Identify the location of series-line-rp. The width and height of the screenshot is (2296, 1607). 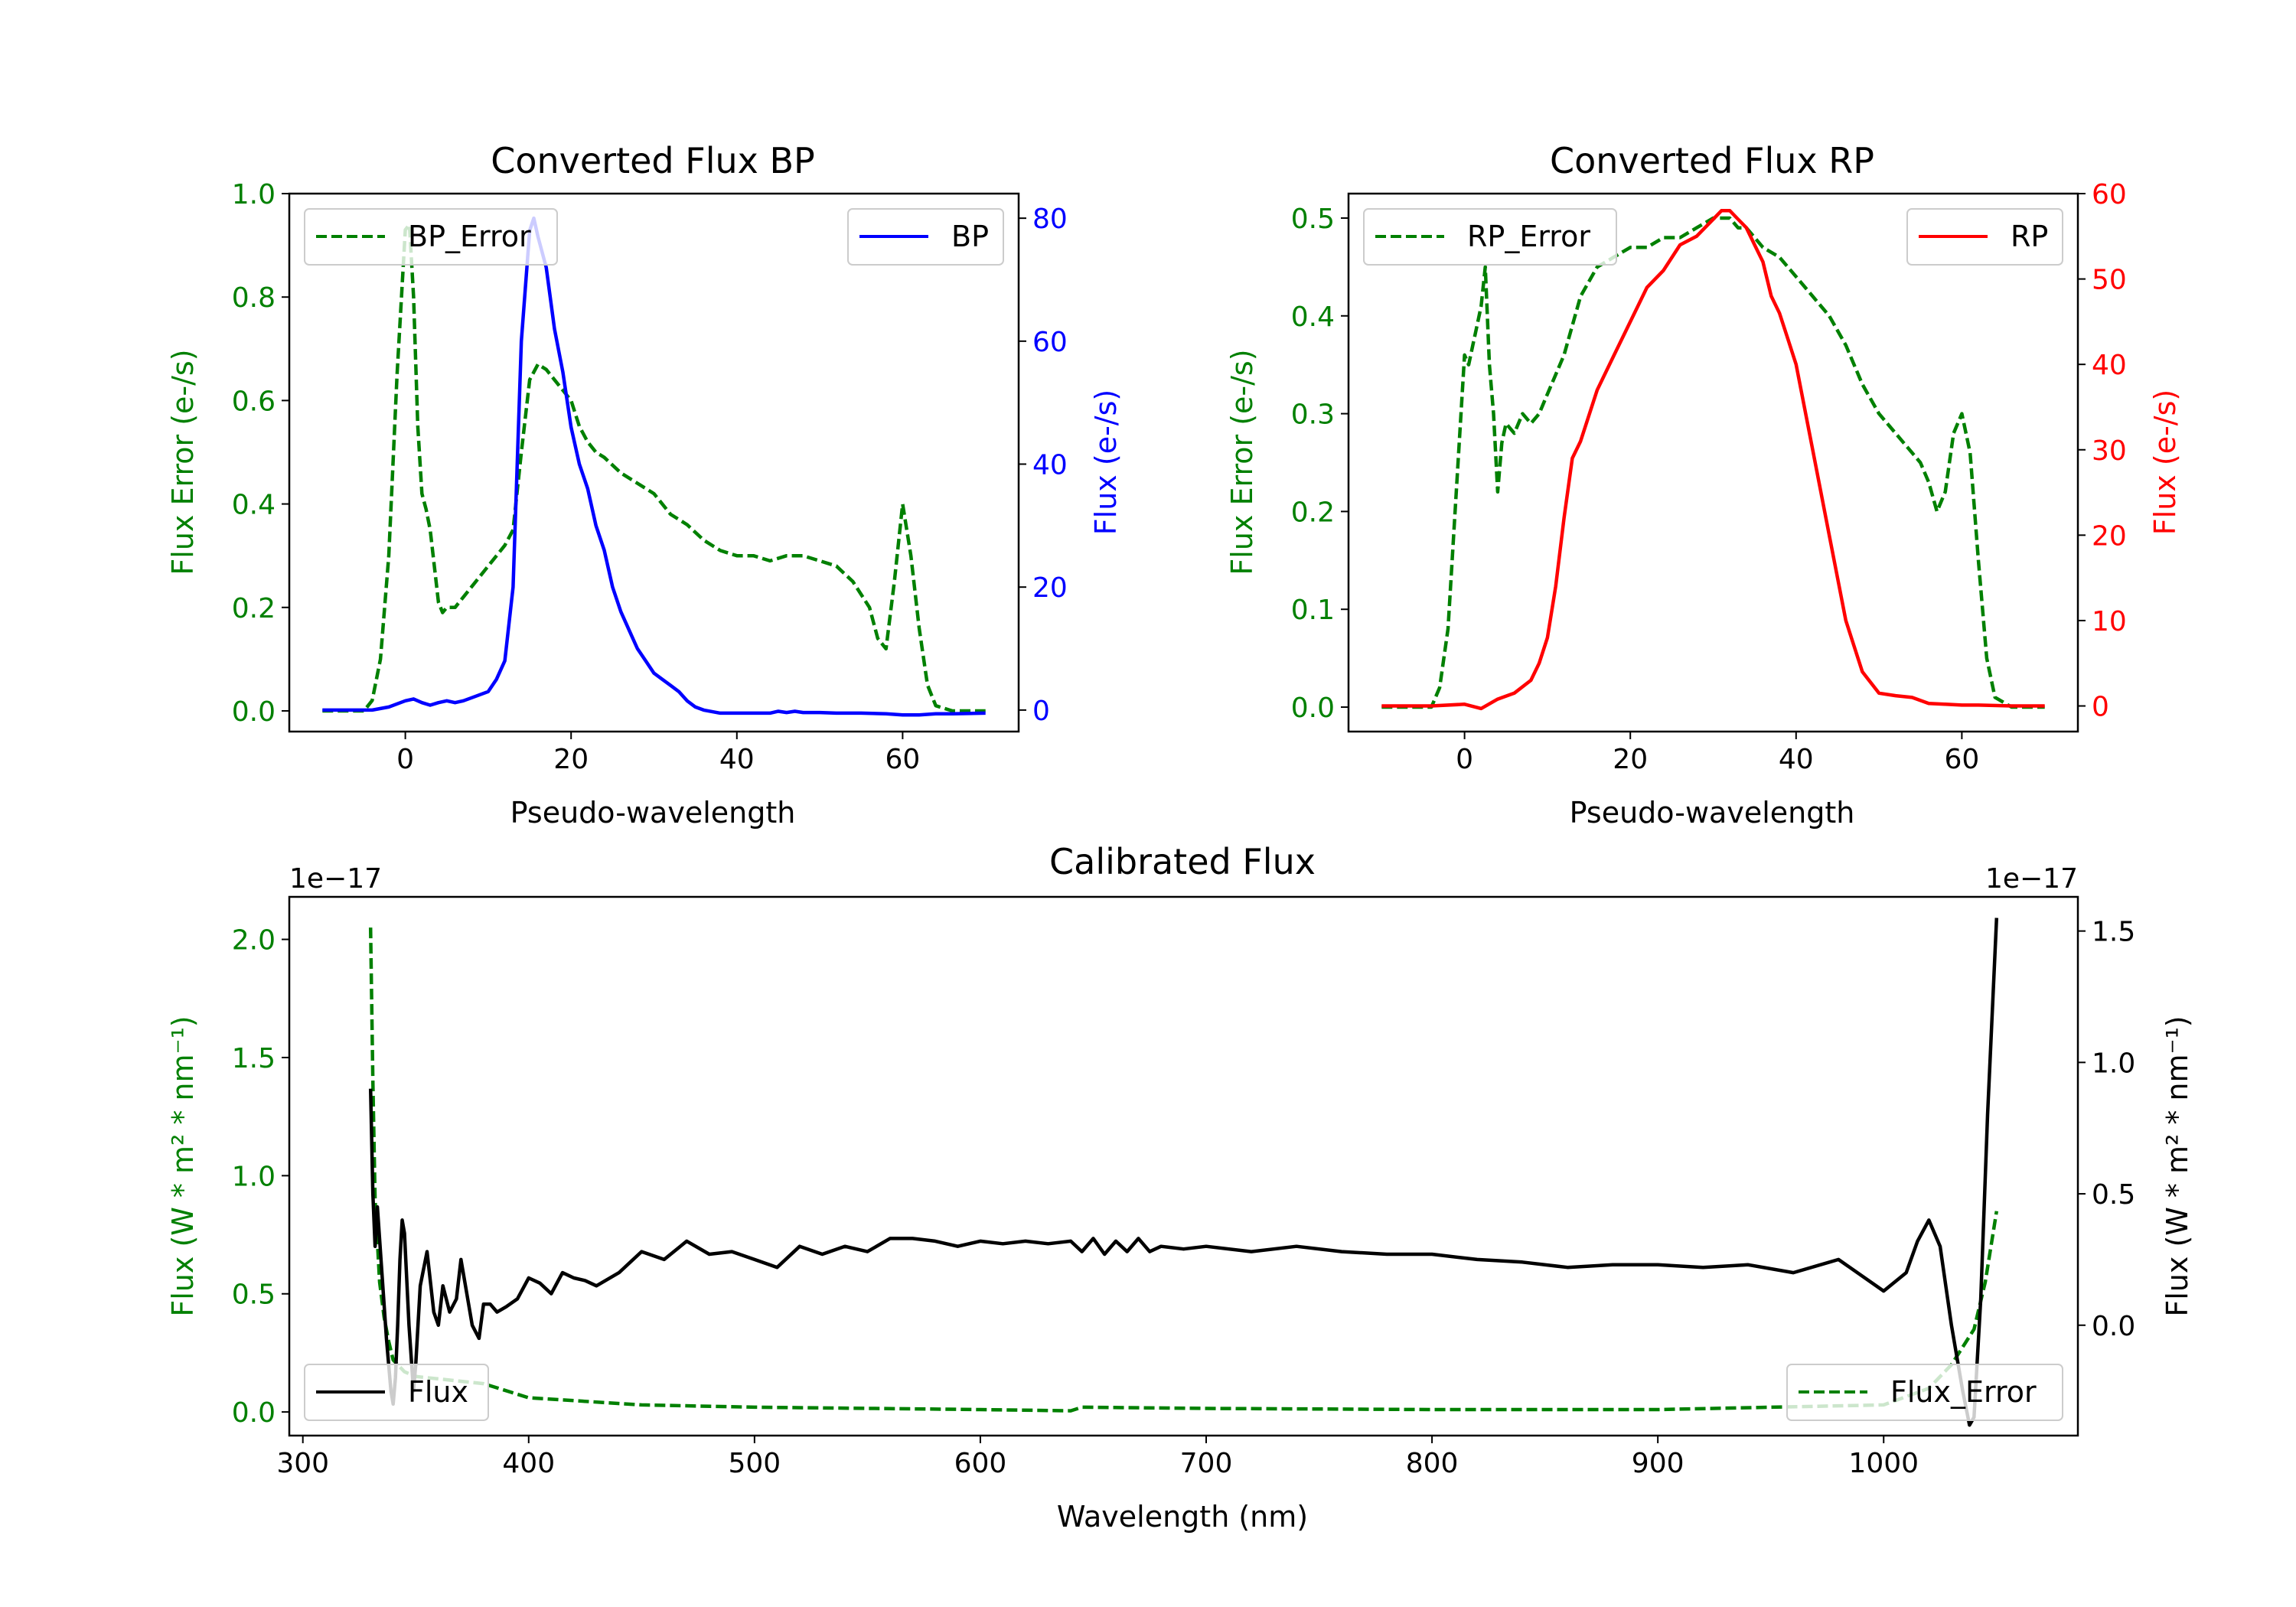
(1713, 460).